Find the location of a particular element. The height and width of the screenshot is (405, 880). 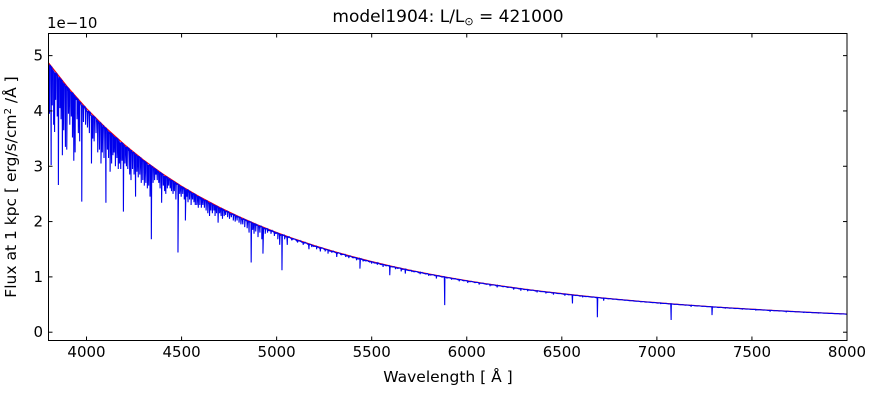

y-tick-label: 5 is located at coordinates (38, 56).